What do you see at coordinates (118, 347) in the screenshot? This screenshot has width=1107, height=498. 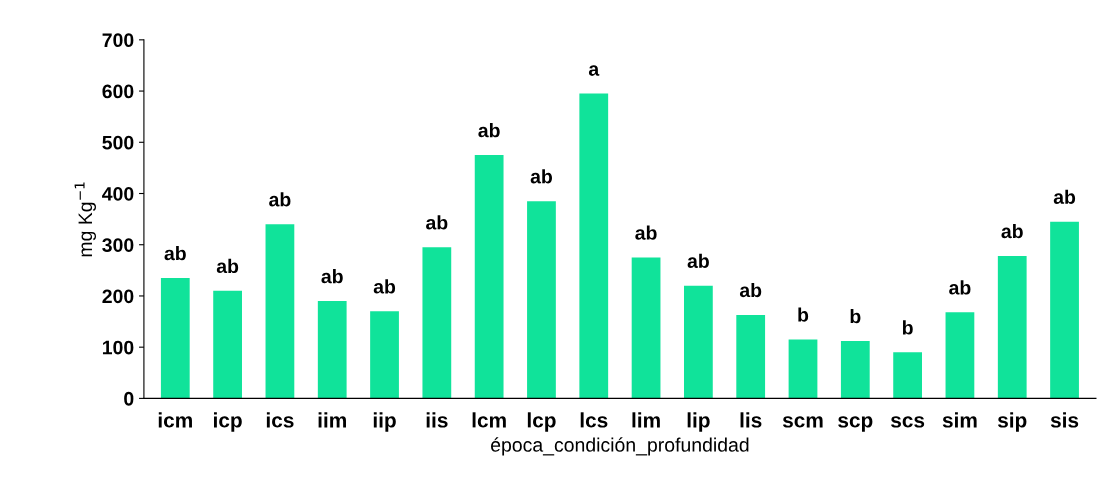 I see `y-tick-label: 100` at bounding box center [118, 347].